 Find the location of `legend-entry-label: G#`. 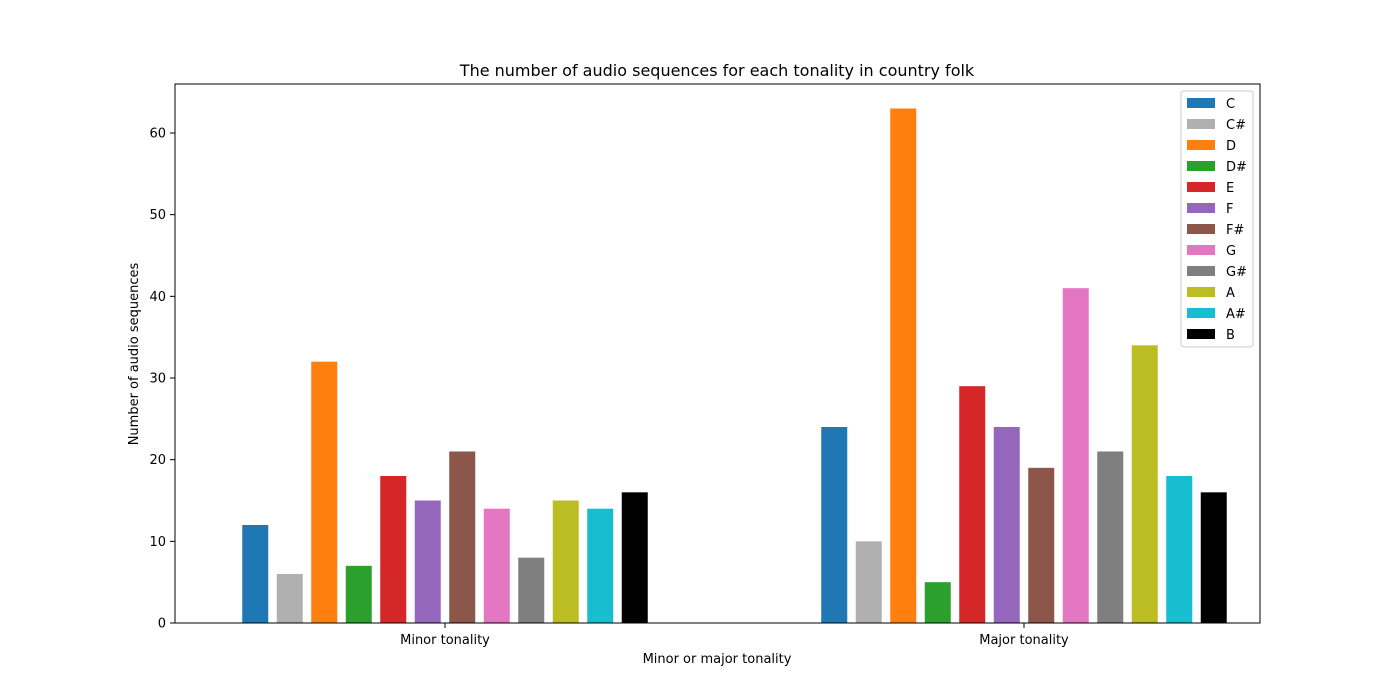

legend-entry-label: G# is located at coordinates (1236, 272).